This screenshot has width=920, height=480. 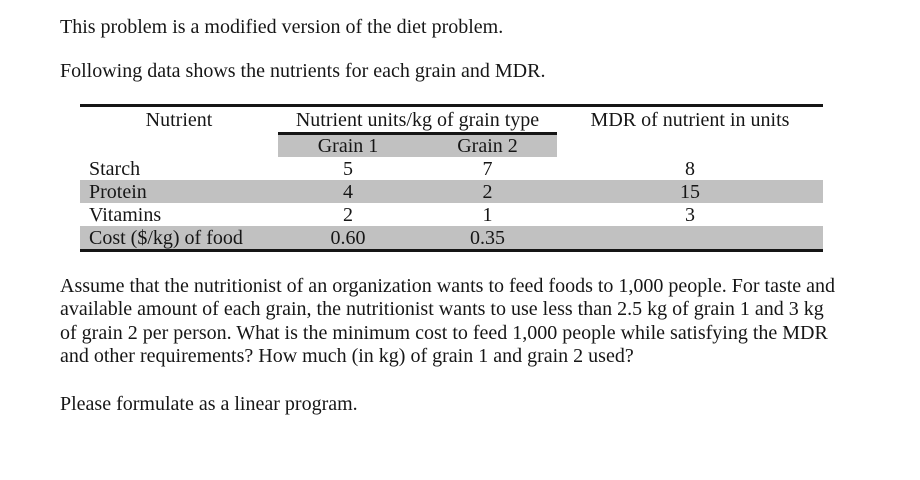 I want to click on table-row-starch: Starch 5 7 8, so click(x=451, y=168).